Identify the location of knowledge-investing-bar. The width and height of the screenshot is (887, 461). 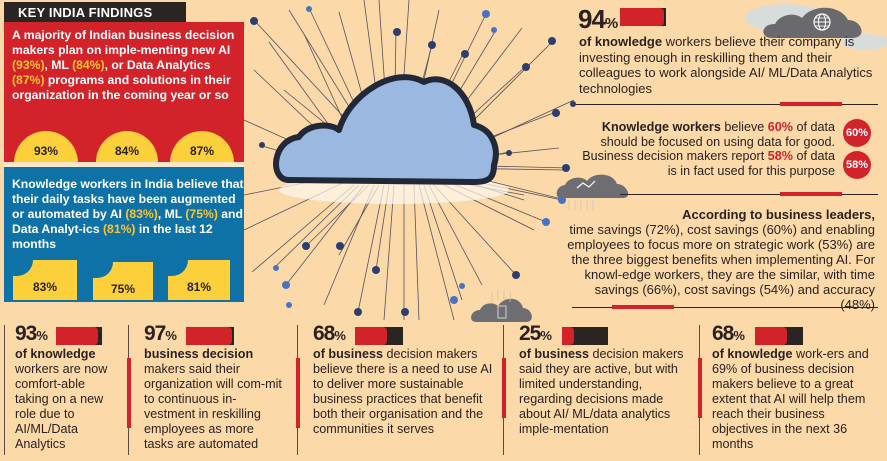
(643, 17).